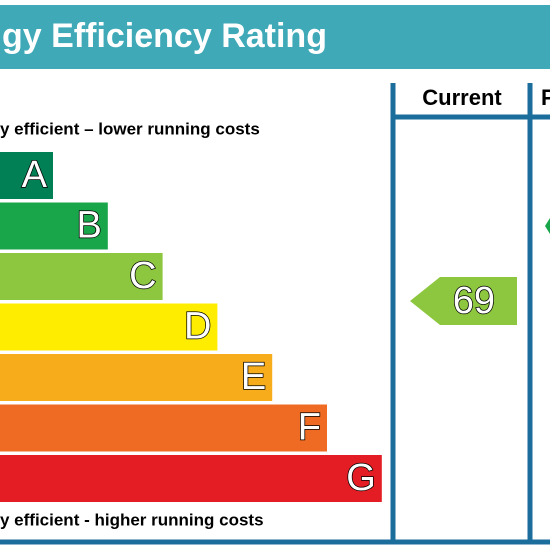 The image size is (550, 550). Describe the element at coordinates (142, 276) in the screenshot. I see `band-letter: C` at that location.